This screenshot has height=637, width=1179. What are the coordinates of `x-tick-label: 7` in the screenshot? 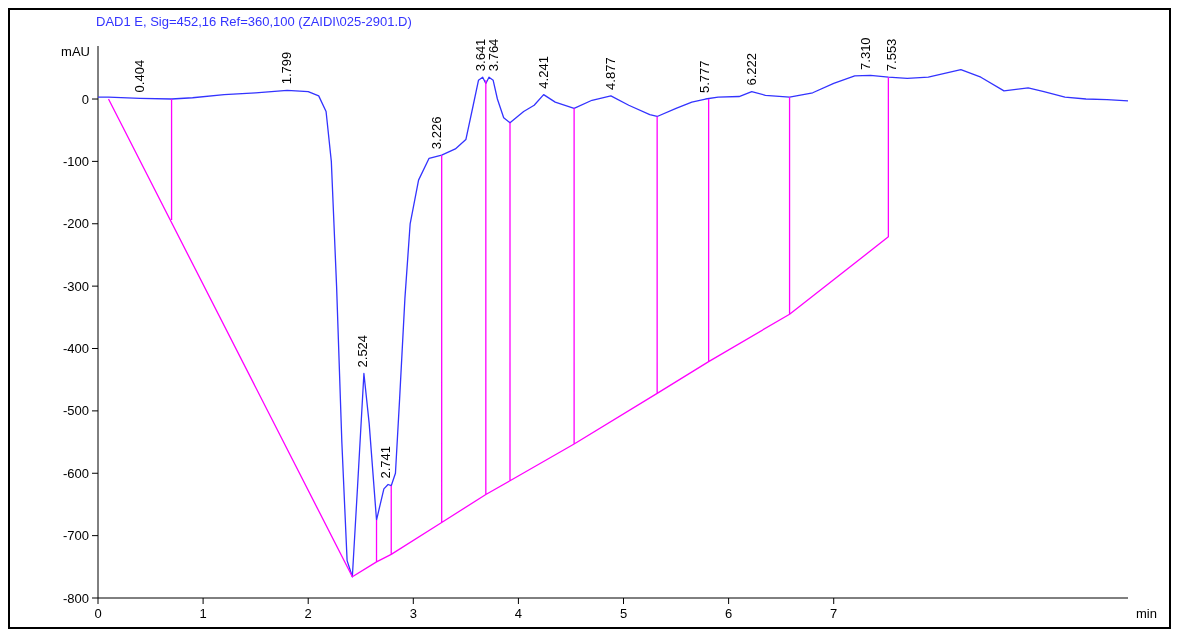 It's located at (834, 613).